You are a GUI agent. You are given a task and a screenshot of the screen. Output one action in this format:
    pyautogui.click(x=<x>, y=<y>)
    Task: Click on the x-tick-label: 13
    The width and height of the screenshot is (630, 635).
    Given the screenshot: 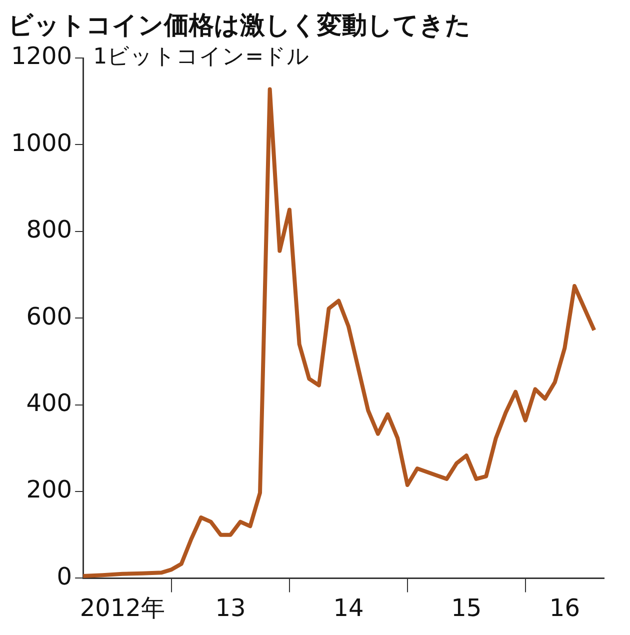 What is the action you would take?
    pyautogui.click(x=230, y=608)
    